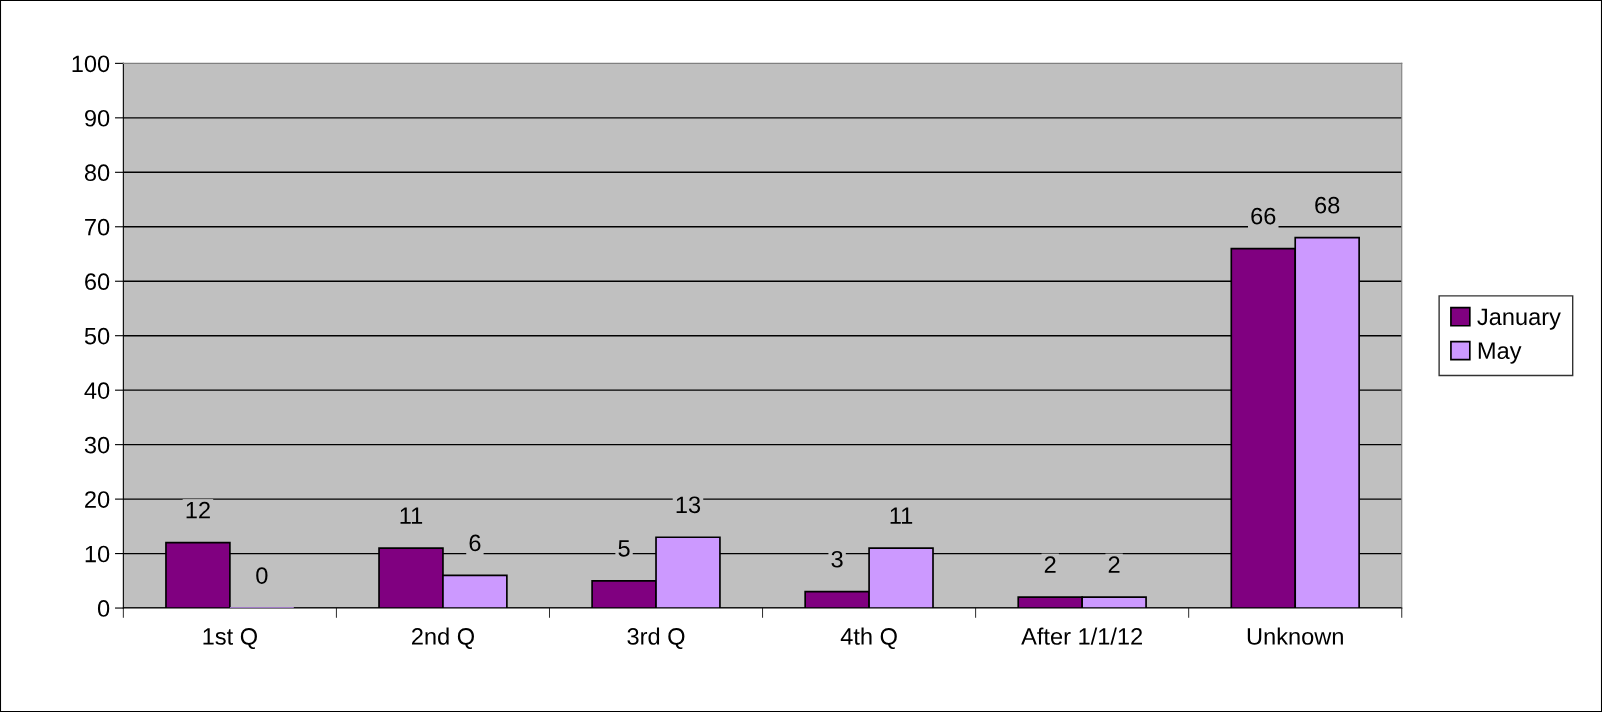 The height and width of the screenshot is (712, 1602). What do you see at coordinates (688, 505) in the screenshot?
I see `data-label: 13` at bounding box center [688, 505].